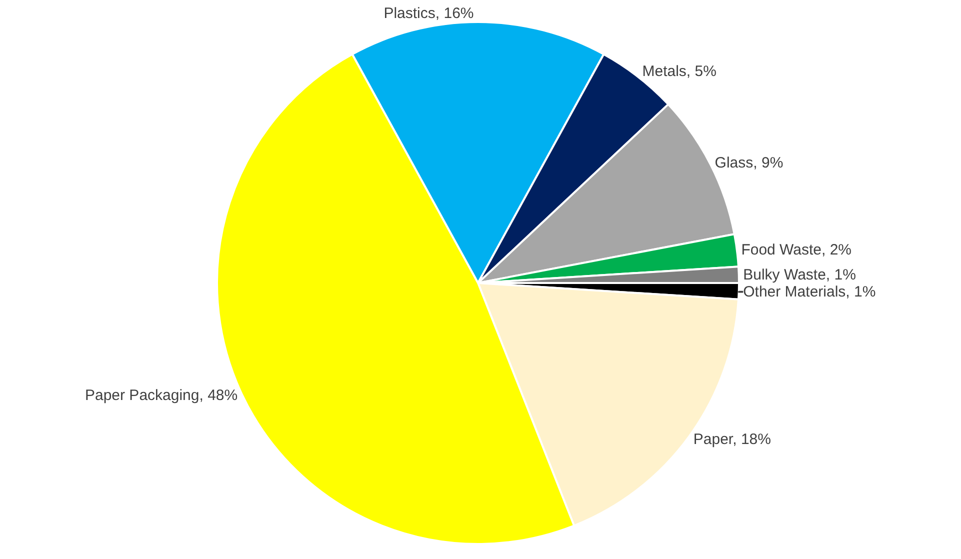  I want to click on slice-label: Food Waste, 2%, so click(796, 250).